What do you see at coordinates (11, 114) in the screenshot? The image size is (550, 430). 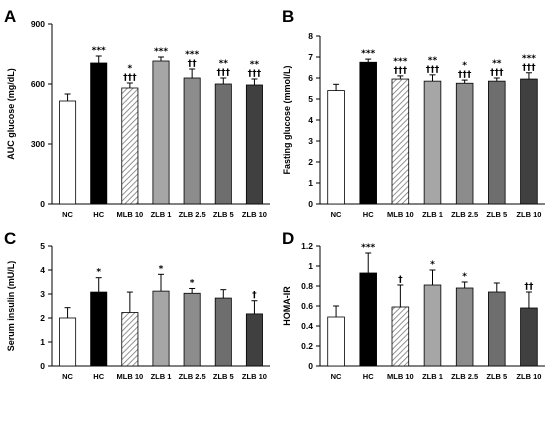 I see `y-axis-label: AUC glucose (mg/dL)` at bounding box center [11, 114].